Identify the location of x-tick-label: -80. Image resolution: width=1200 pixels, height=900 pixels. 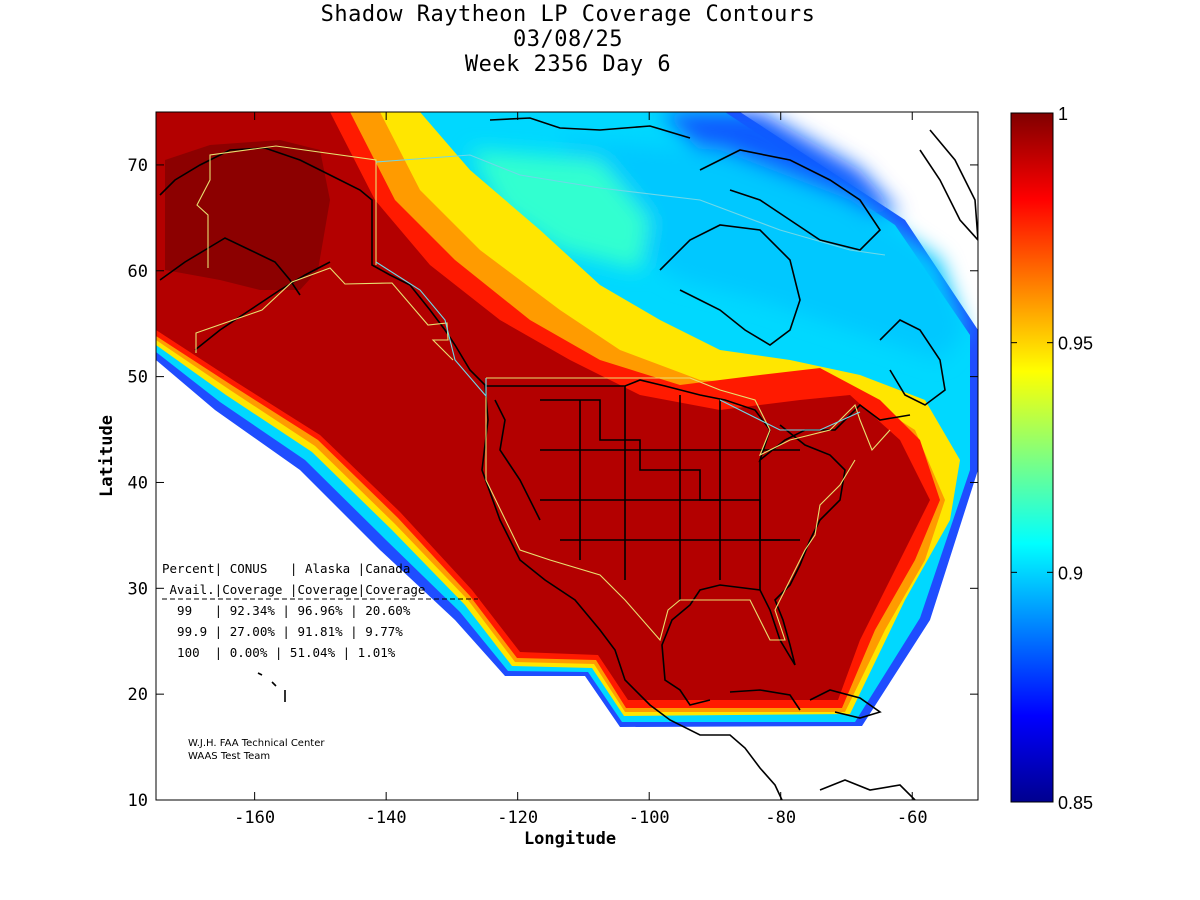
(780, 818).